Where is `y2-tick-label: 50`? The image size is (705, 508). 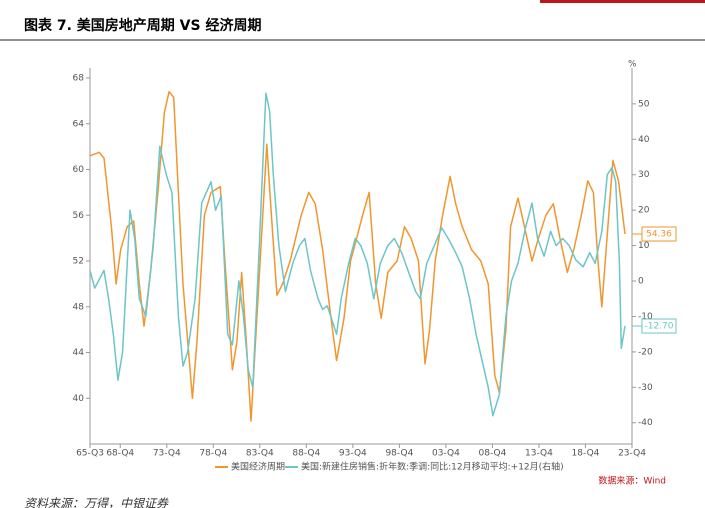
y2-tick-label: 50 is located at coordinates (644, 104).